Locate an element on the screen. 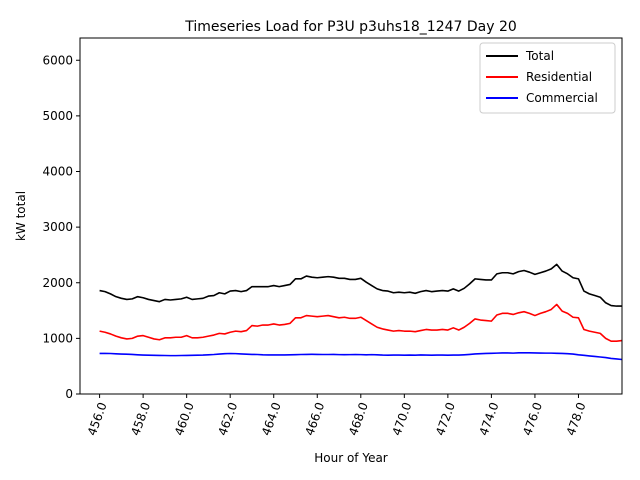  y-tick-label: 6000 is located at coordinates (57, 60).